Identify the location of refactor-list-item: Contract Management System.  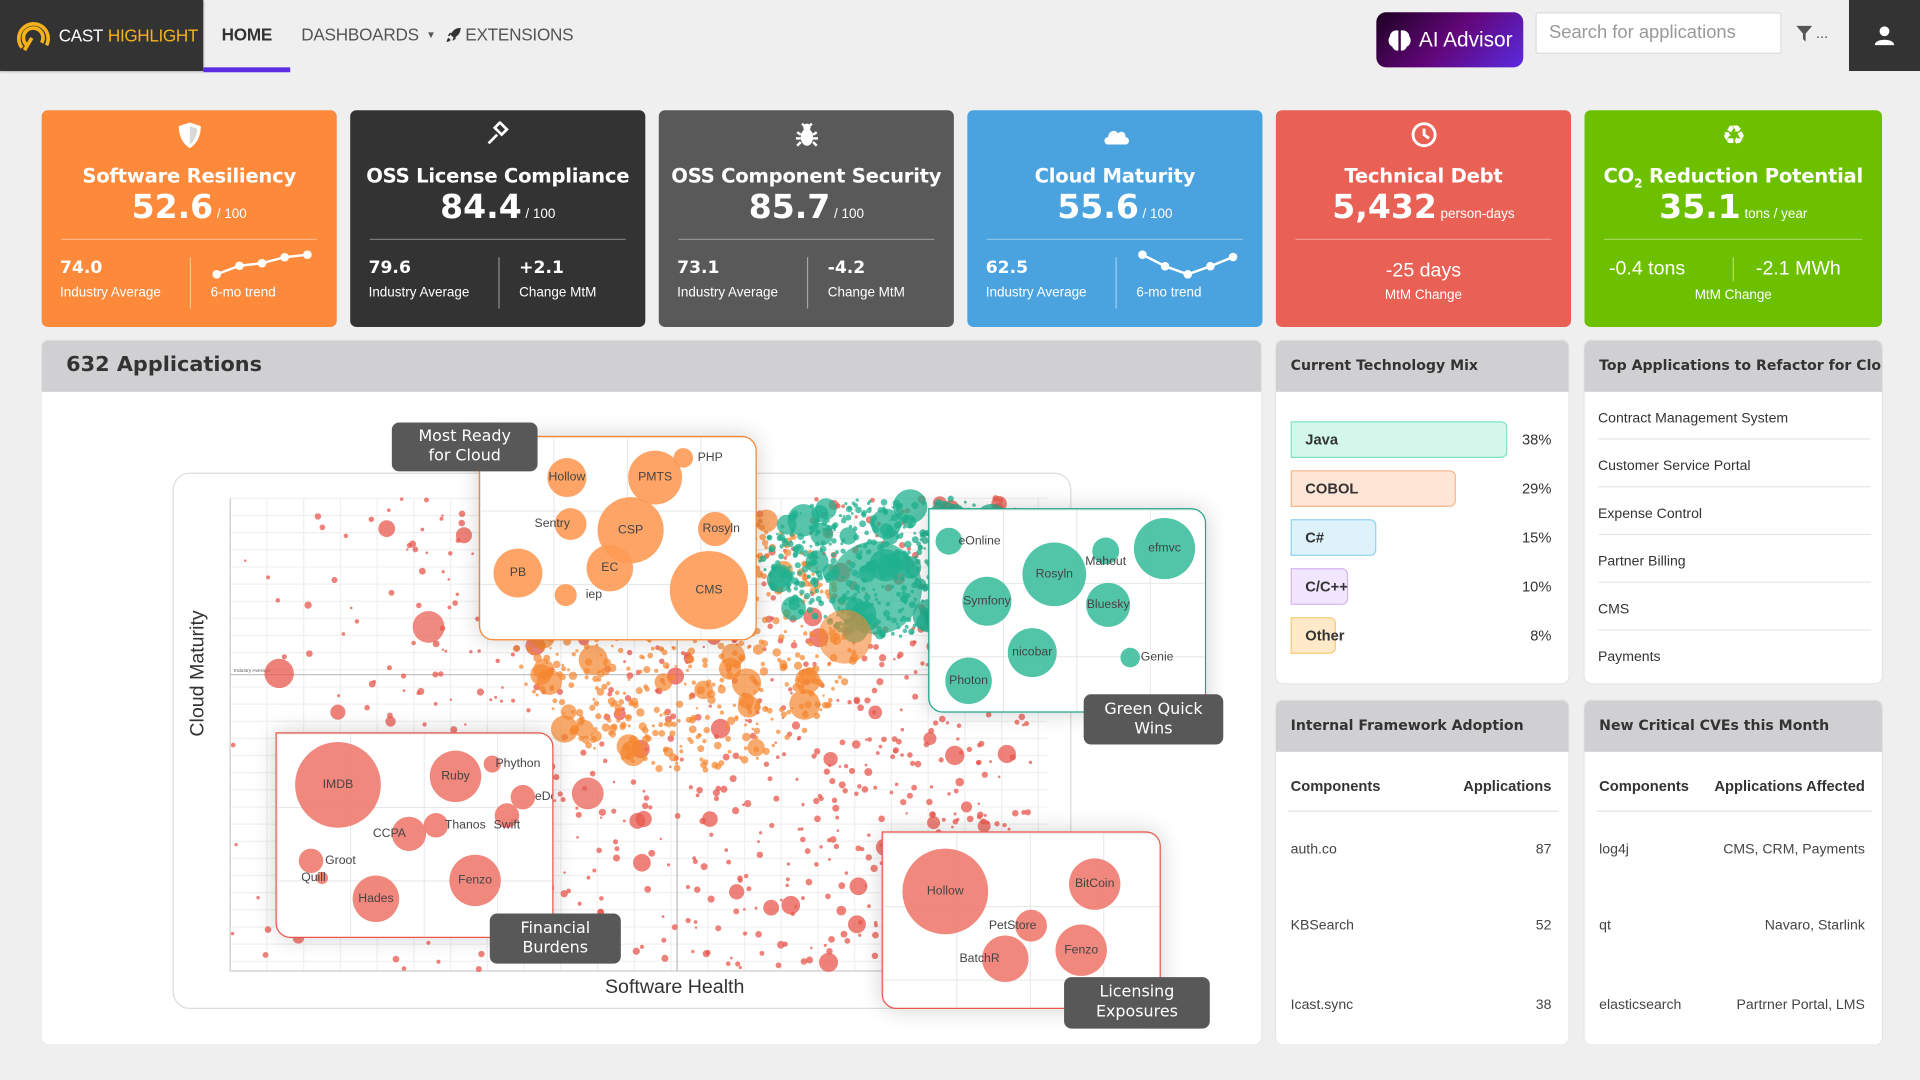
(1734, 416).